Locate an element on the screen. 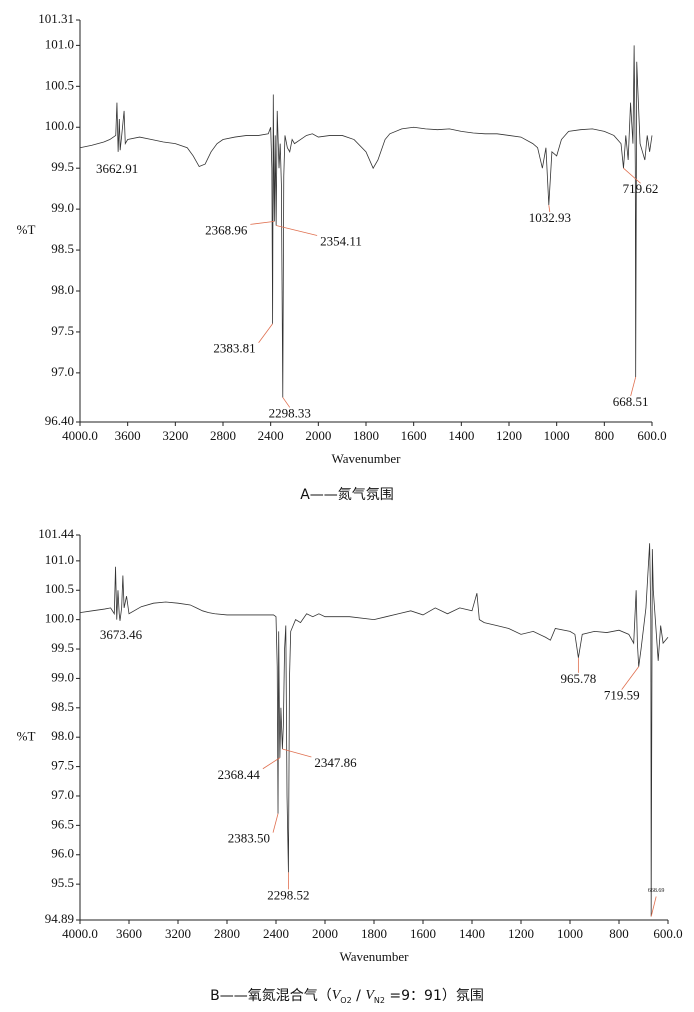  y-tick-label: 101.44 is located at coordinates (56, 533).